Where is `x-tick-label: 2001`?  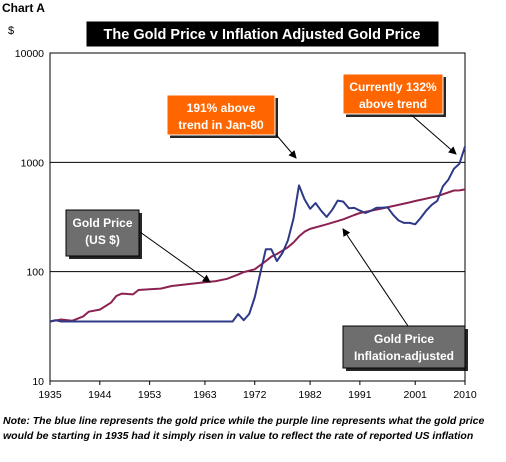
x-tick-label: 2001 is located at coordinates (416, 395).